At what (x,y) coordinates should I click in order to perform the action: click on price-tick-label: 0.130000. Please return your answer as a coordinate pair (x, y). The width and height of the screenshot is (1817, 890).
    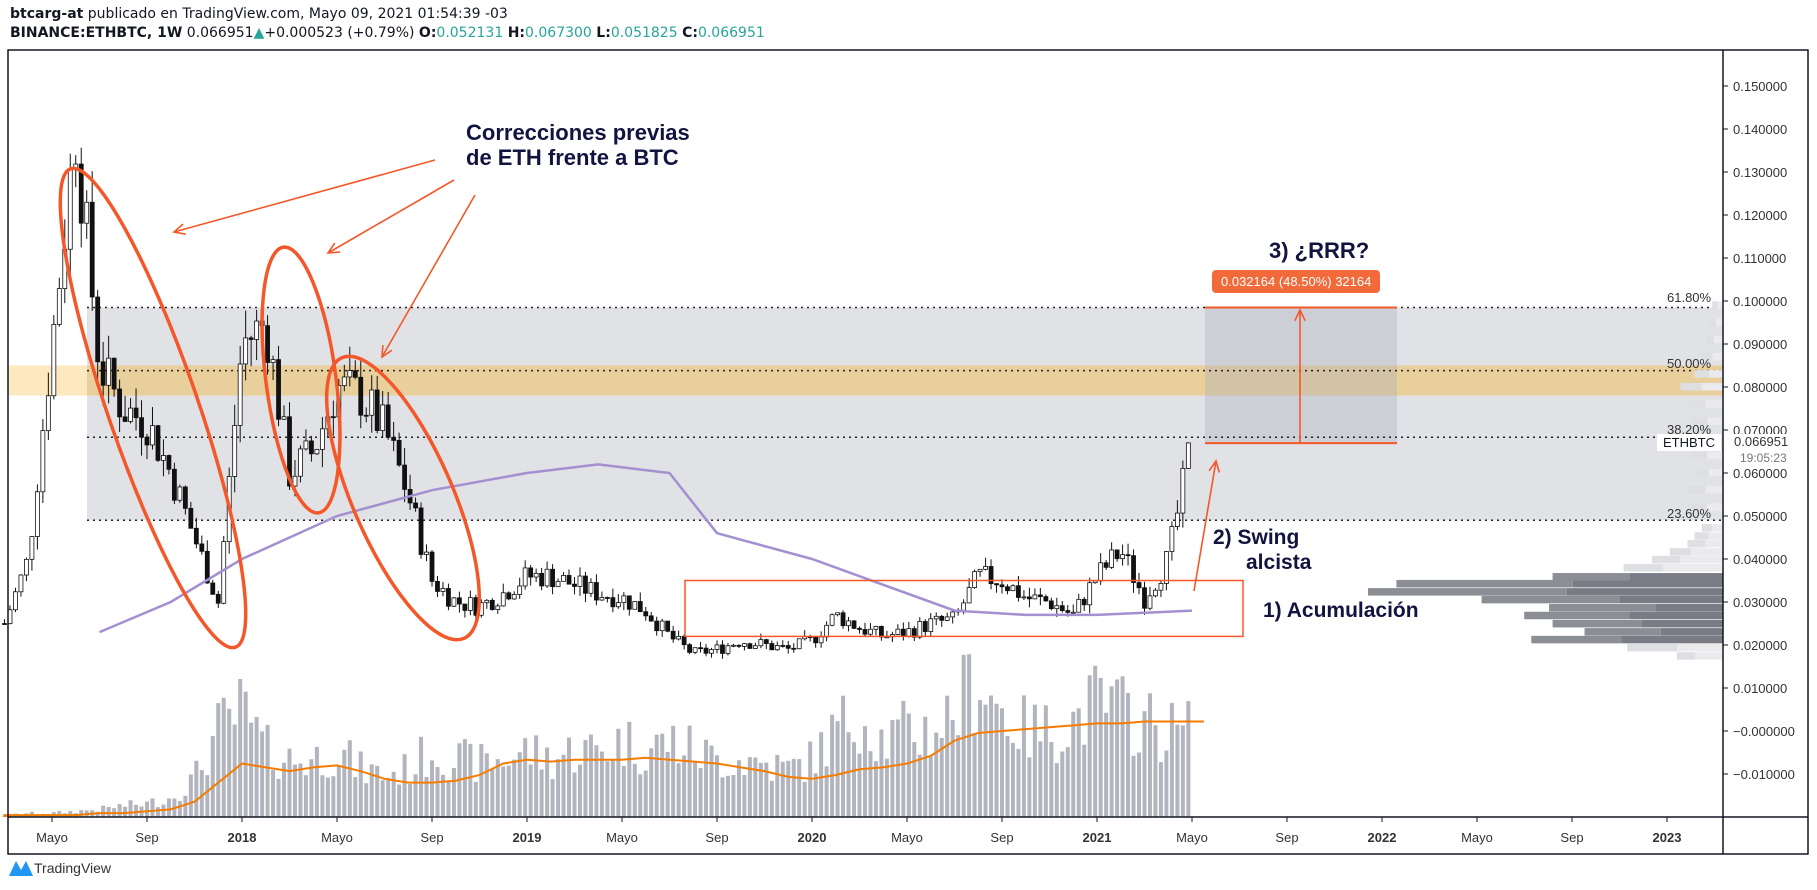
    Looking at the image, I should click on (1760, 172).